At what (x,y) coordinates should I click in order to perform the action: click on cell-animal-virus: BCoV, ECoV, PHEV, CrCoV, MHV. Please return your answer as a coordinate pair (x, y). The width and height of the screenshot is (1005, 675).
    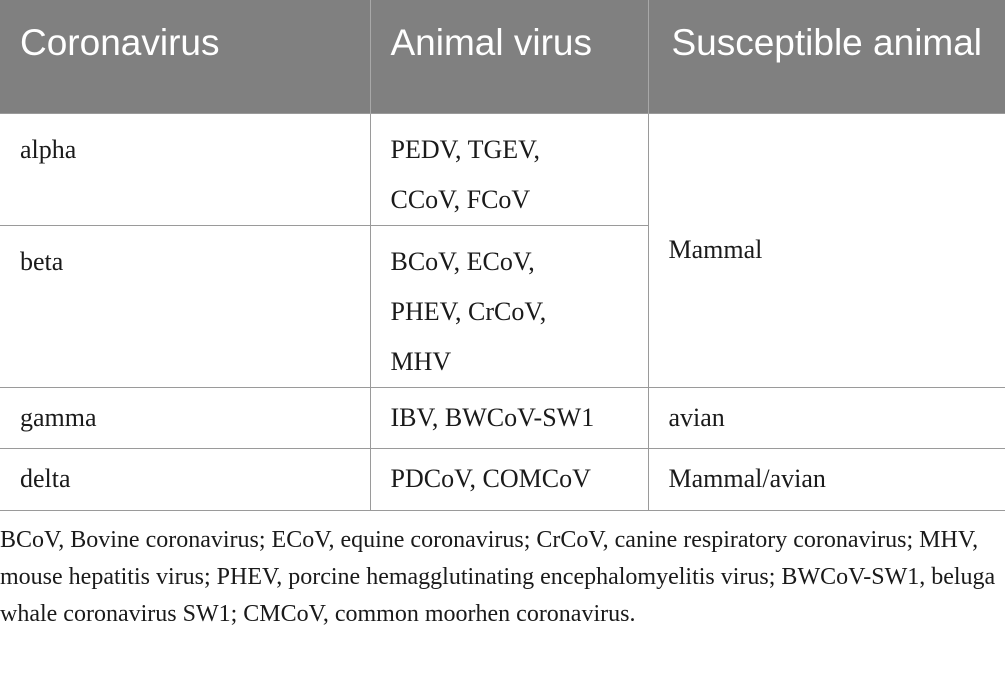
    Looking at the image, I should click on (509, 306).